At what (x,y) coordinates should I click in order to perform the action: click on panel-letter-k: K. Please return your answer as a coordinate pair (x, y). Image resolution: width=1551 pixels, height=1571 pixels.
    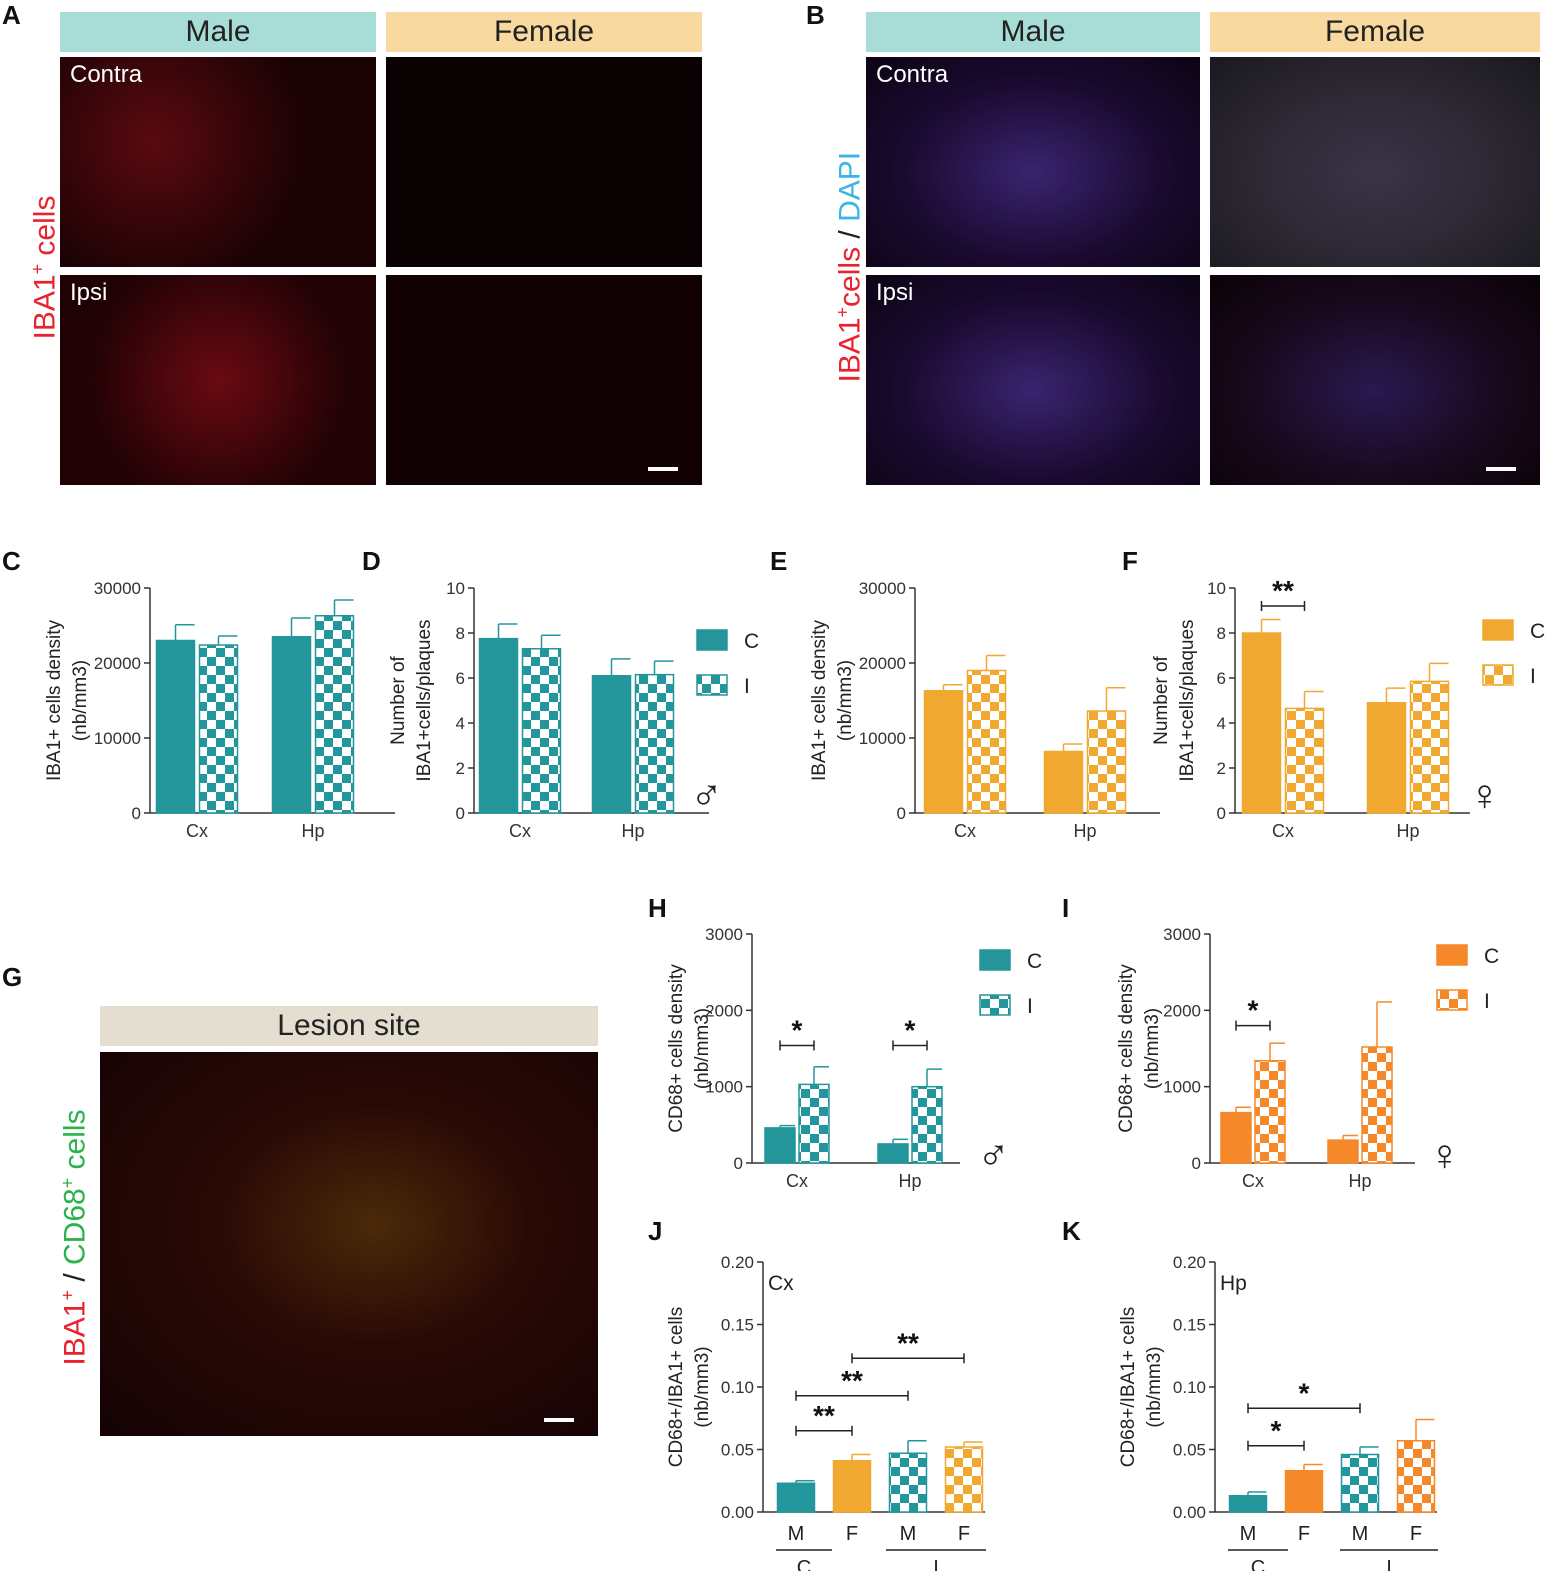
    Looking at the image, I should click on (1071, 1231).